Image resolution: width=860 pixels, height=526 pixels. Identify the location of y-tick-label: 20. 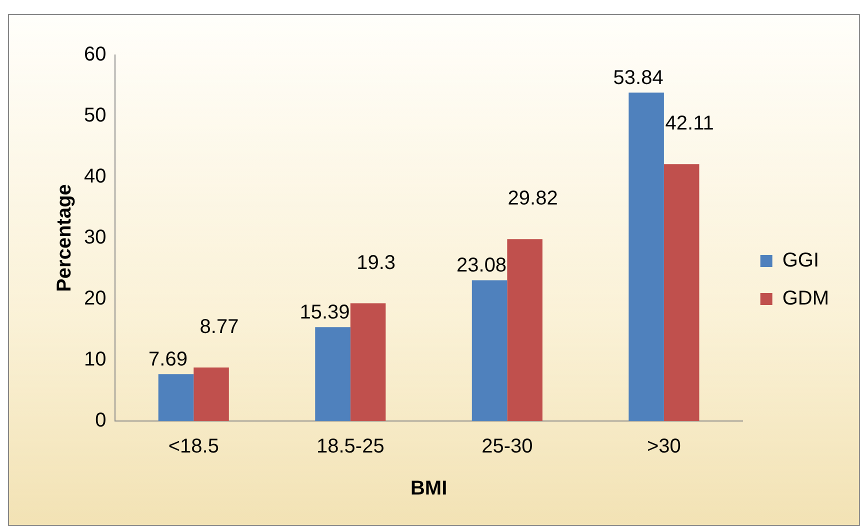
(95, 299).